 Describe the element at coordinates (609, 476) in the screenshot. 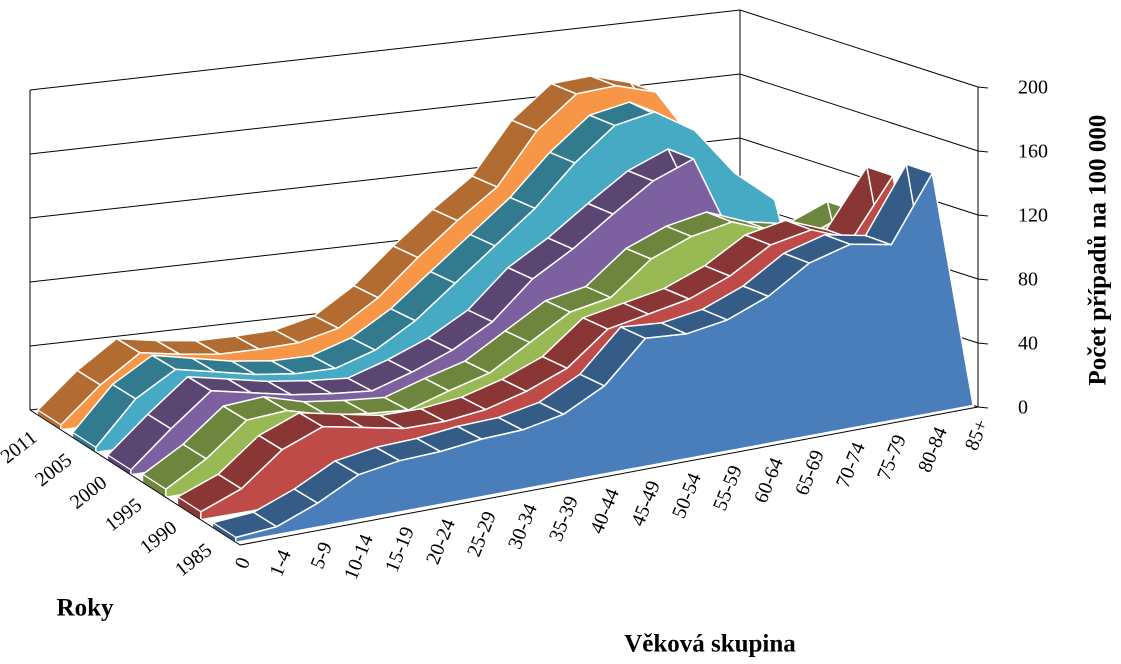

I see `x-axis` at that location.